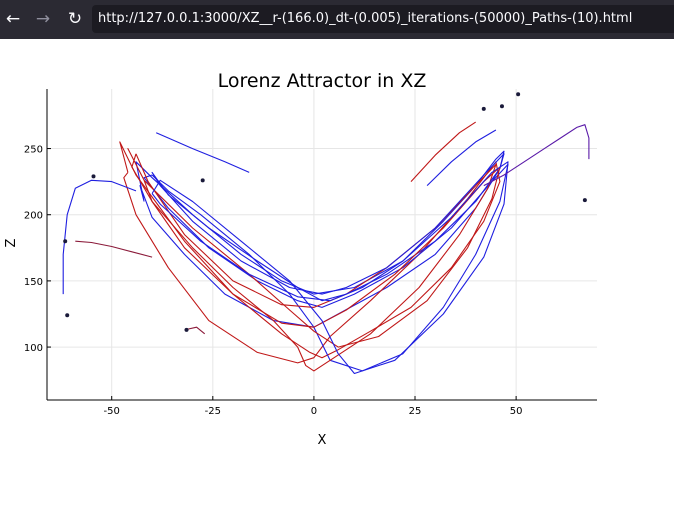  What do you see at coordinates (415, 411) in the screenshot?
I see `x-tick-label: 25` at bounding box center [415, 411].